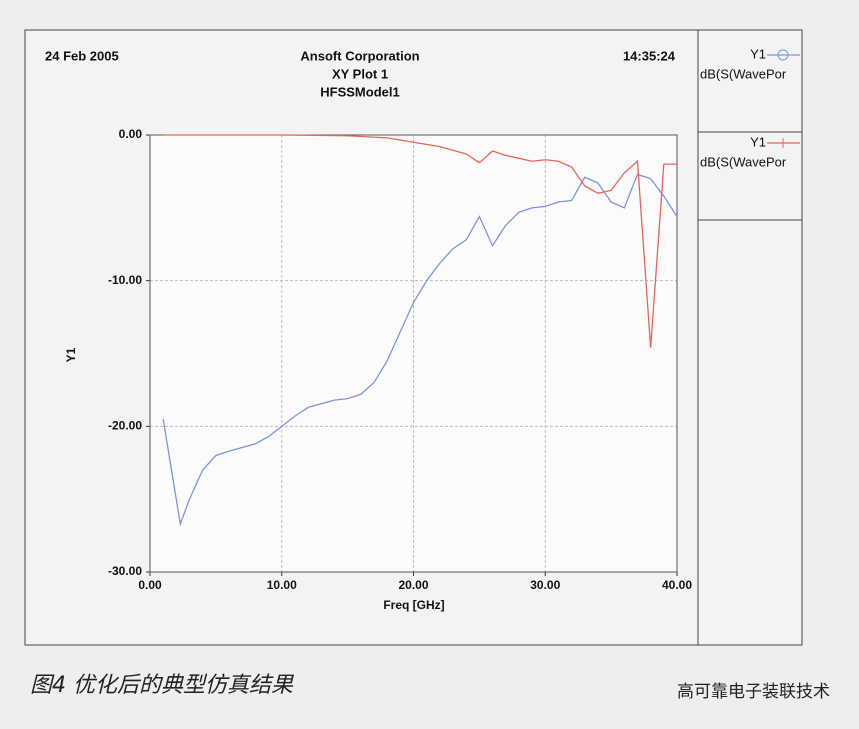  Describe the element at coordinates (753, 692) in the screenshot. I see `source: 高可靠电子装联技术` at that location.